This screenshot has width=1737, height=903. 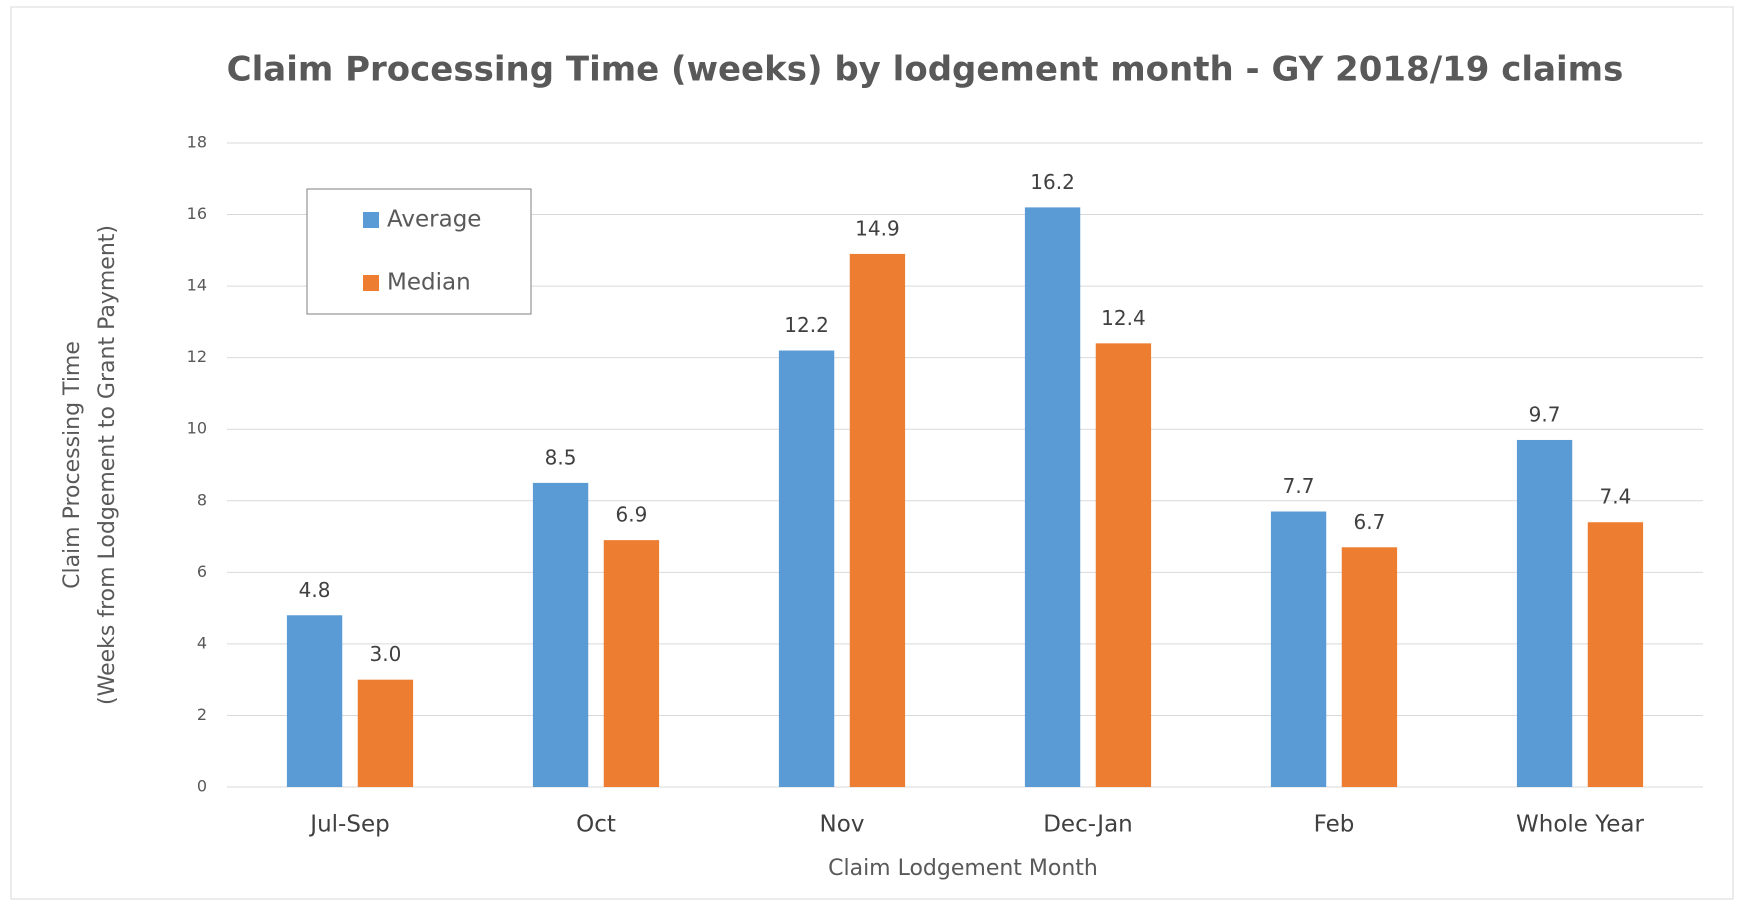 I want to click on y-axis-title: (Weeks from Lodgement to Grant Payment), so click(x=107, y=465).